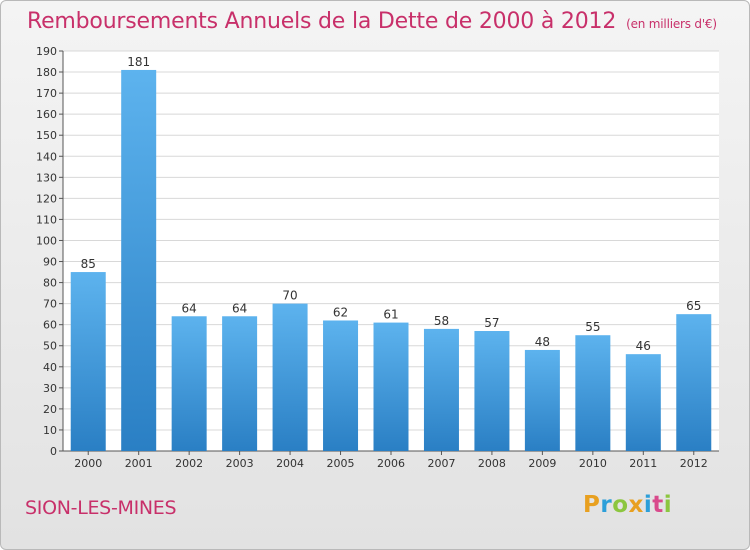  Describe the element at coordinates (101, 508) in the screenshot. I see `commune-name: SION-LES-MINES` at that location.